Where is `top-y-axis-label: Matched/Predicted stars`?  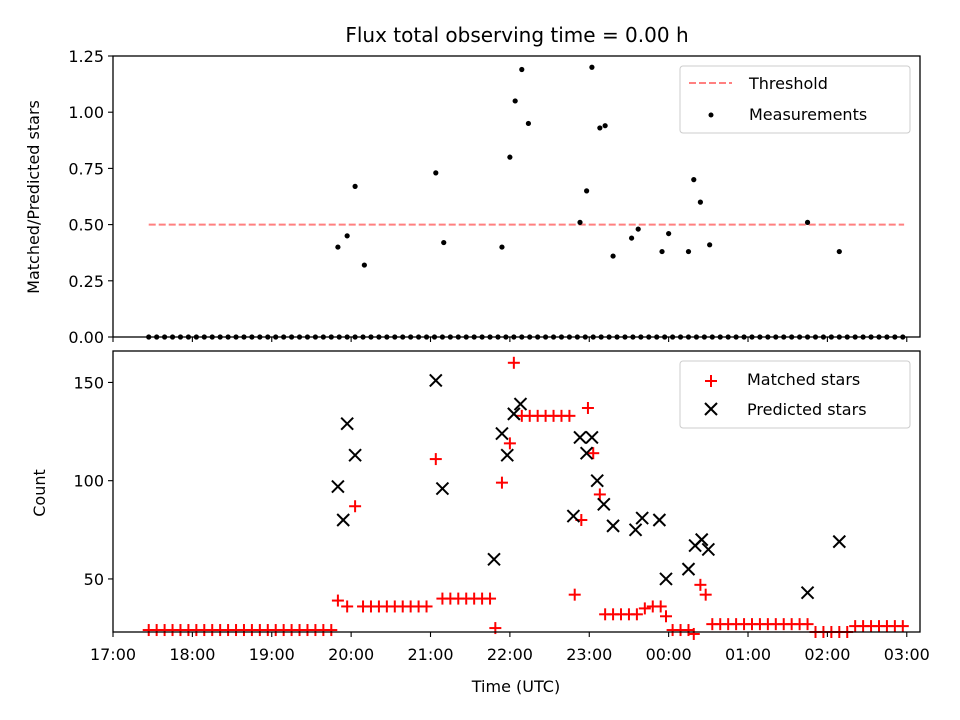
top-y-axis-label: Matched/Predicted stars is located at coordinates (33, 197).